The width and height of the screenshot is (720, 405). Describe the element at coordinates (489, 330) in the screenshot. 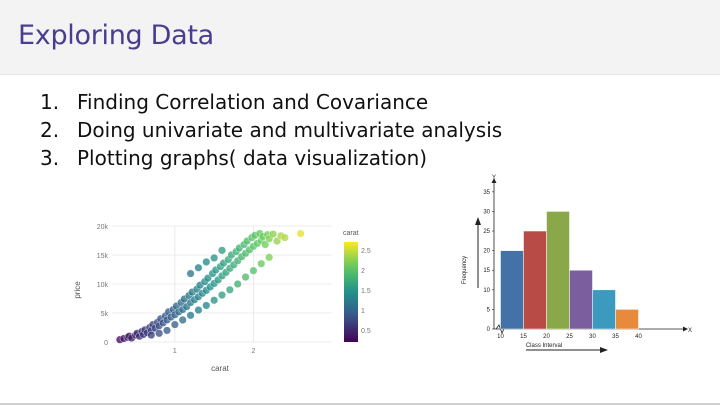

I see `histogram-y-tick: 0` at that location.